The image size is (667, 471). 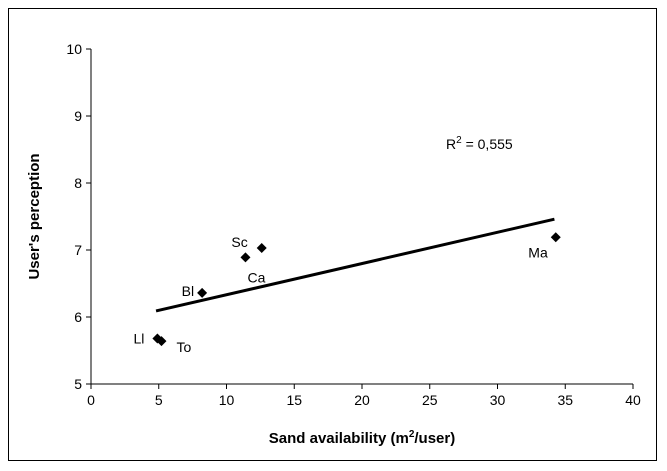 I want to click on x-tick-label: 5, so click(x=159, y=400).